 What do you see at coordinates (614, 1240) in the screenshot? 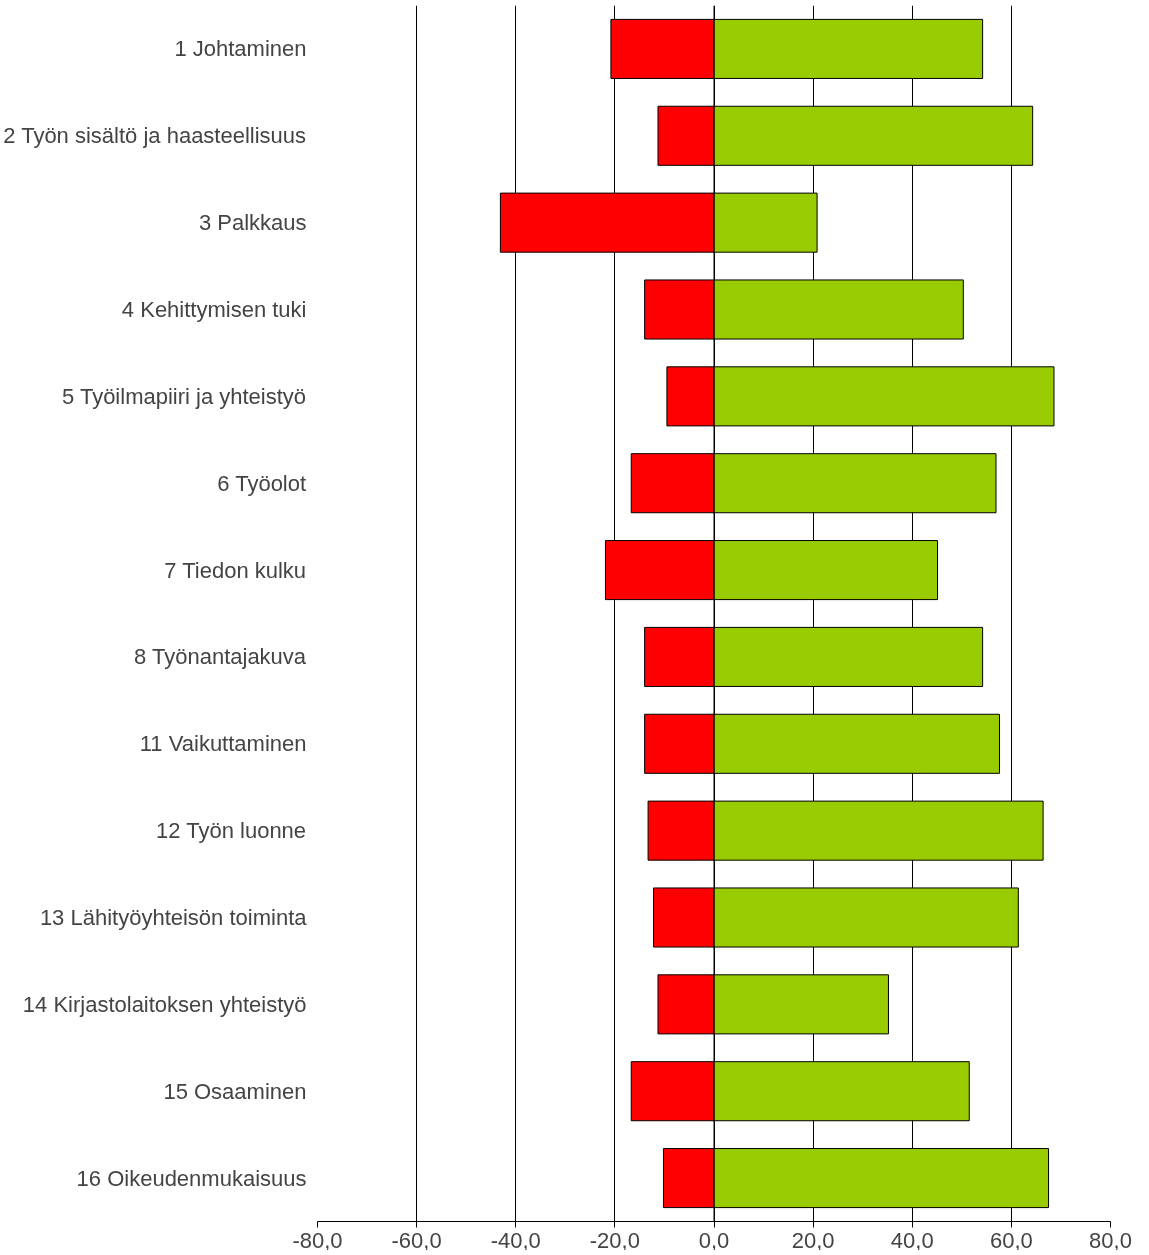
I see `x-tick-label: -20,0` at bounding box center [614, 1240].